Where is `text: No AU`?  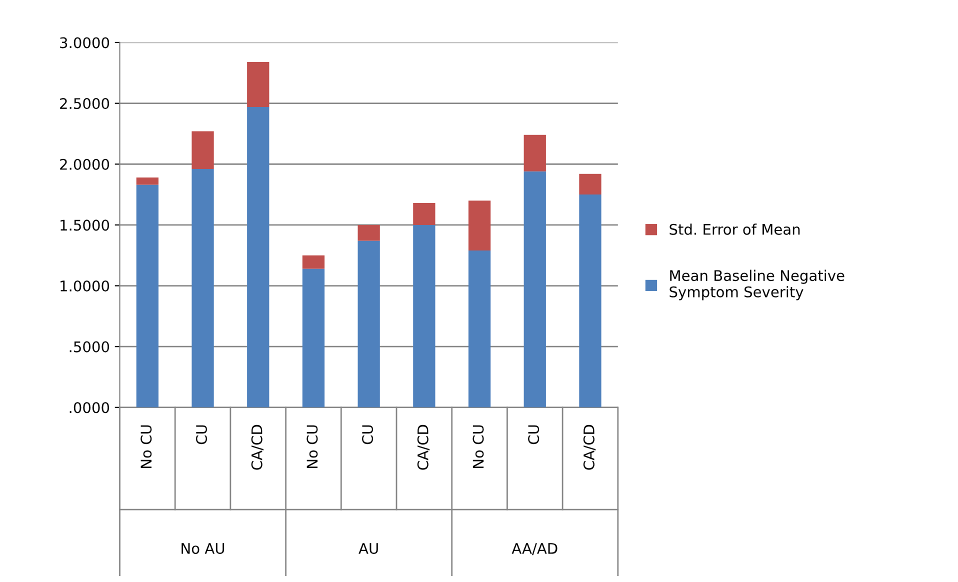 text: No AU is located at coordinates (203, 548).